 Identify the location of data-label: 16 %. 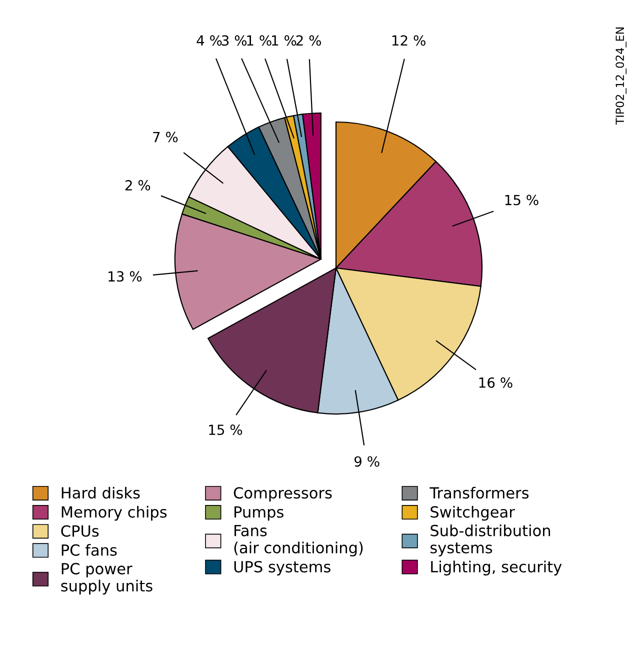
(495, 382).